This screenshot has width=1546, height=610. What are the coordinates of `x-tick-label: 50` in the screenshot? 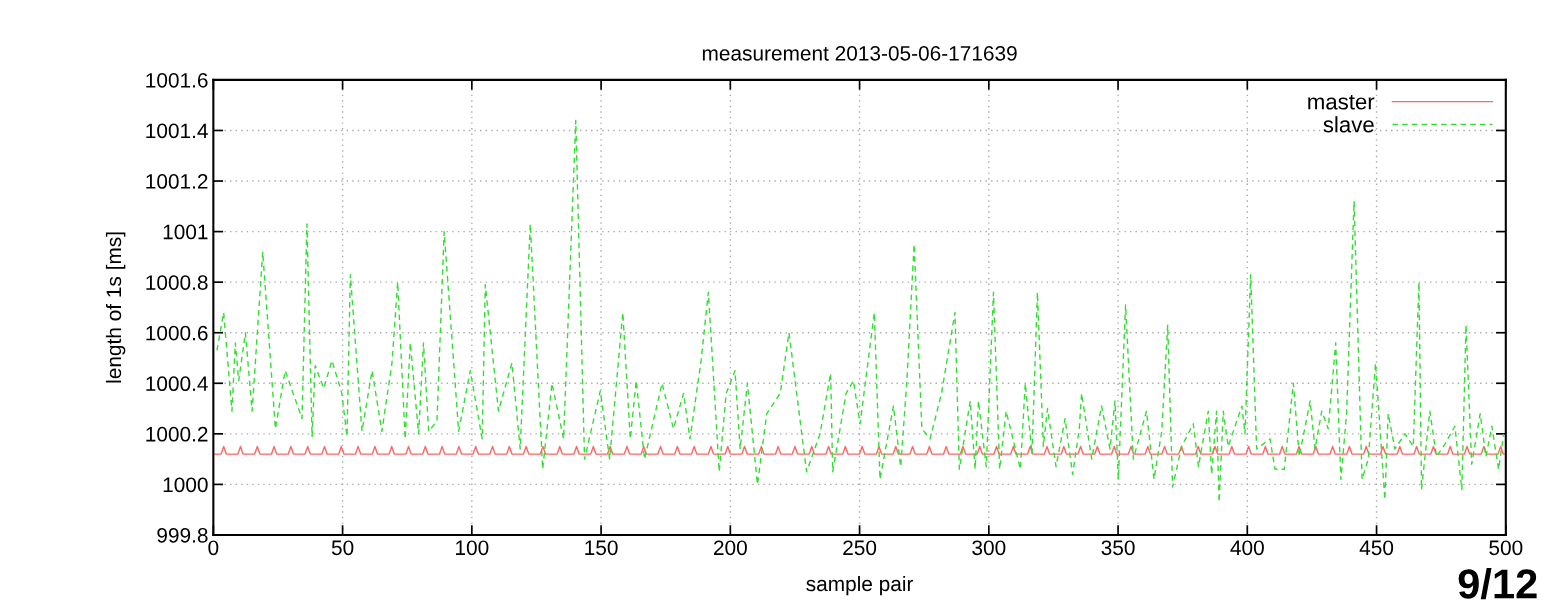 It's located at (342, 548).